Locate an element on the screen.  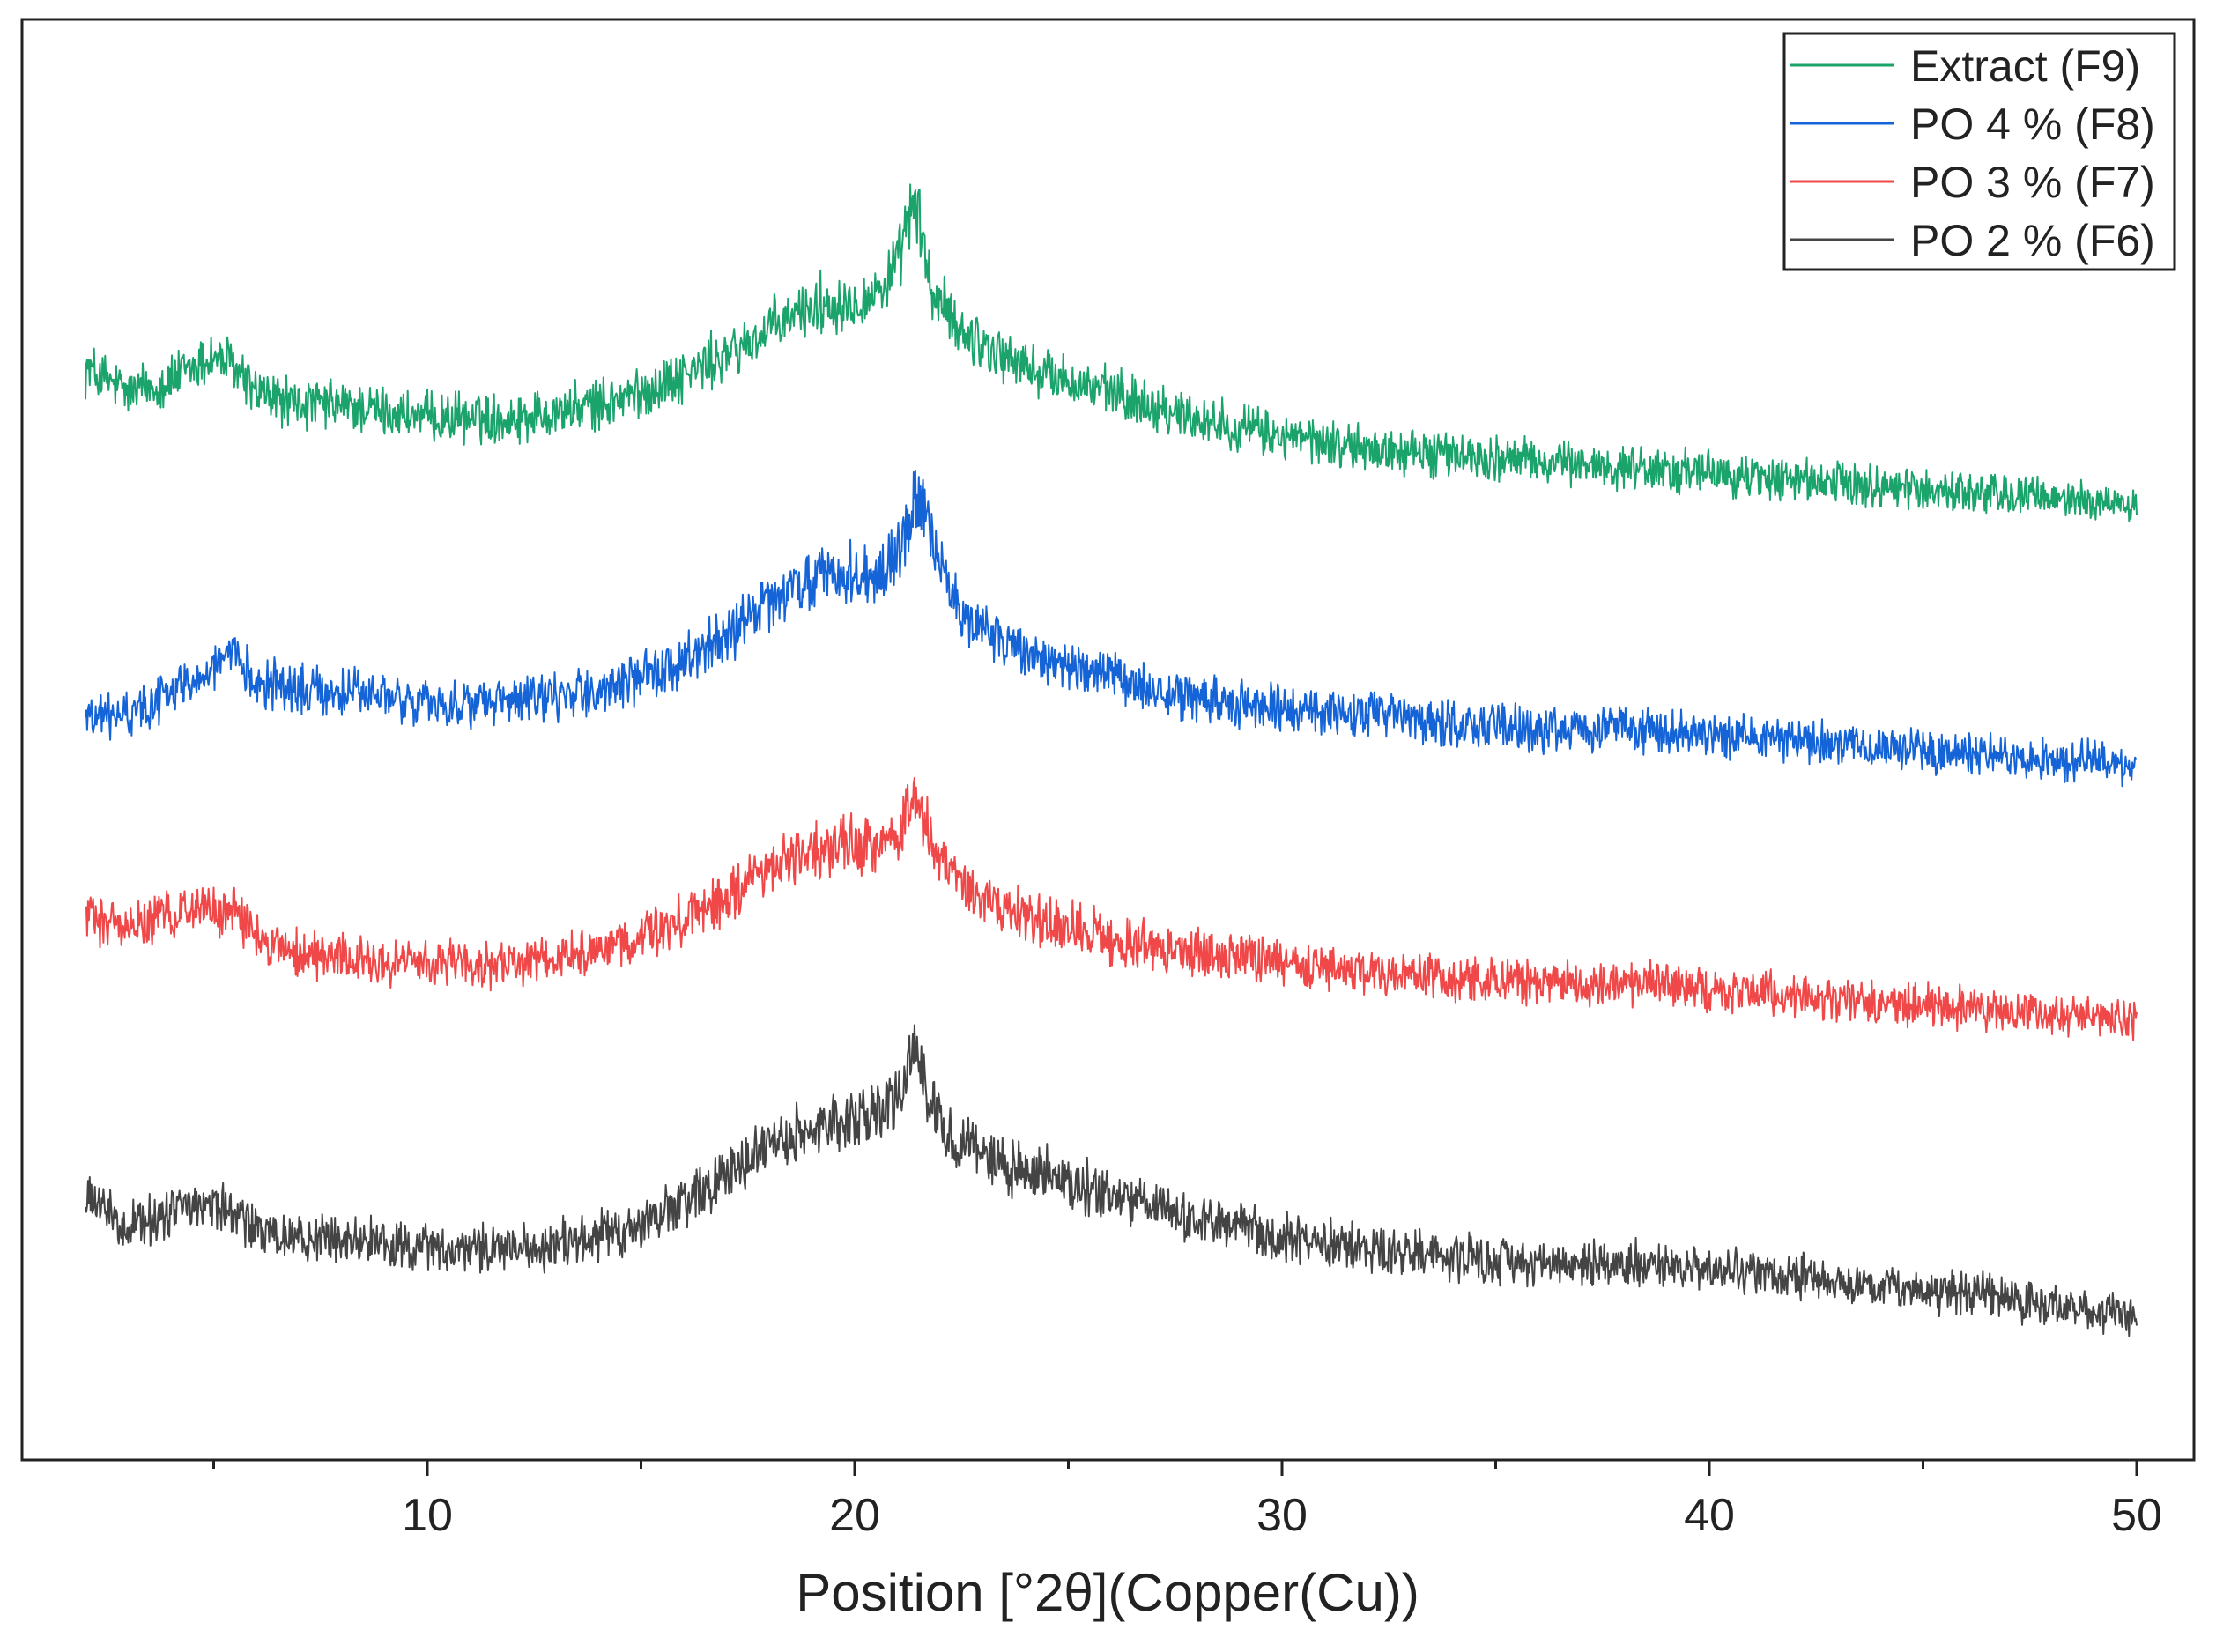
legend-item-3: PO 3 % (F7) is located at coordinates (1972, 182).